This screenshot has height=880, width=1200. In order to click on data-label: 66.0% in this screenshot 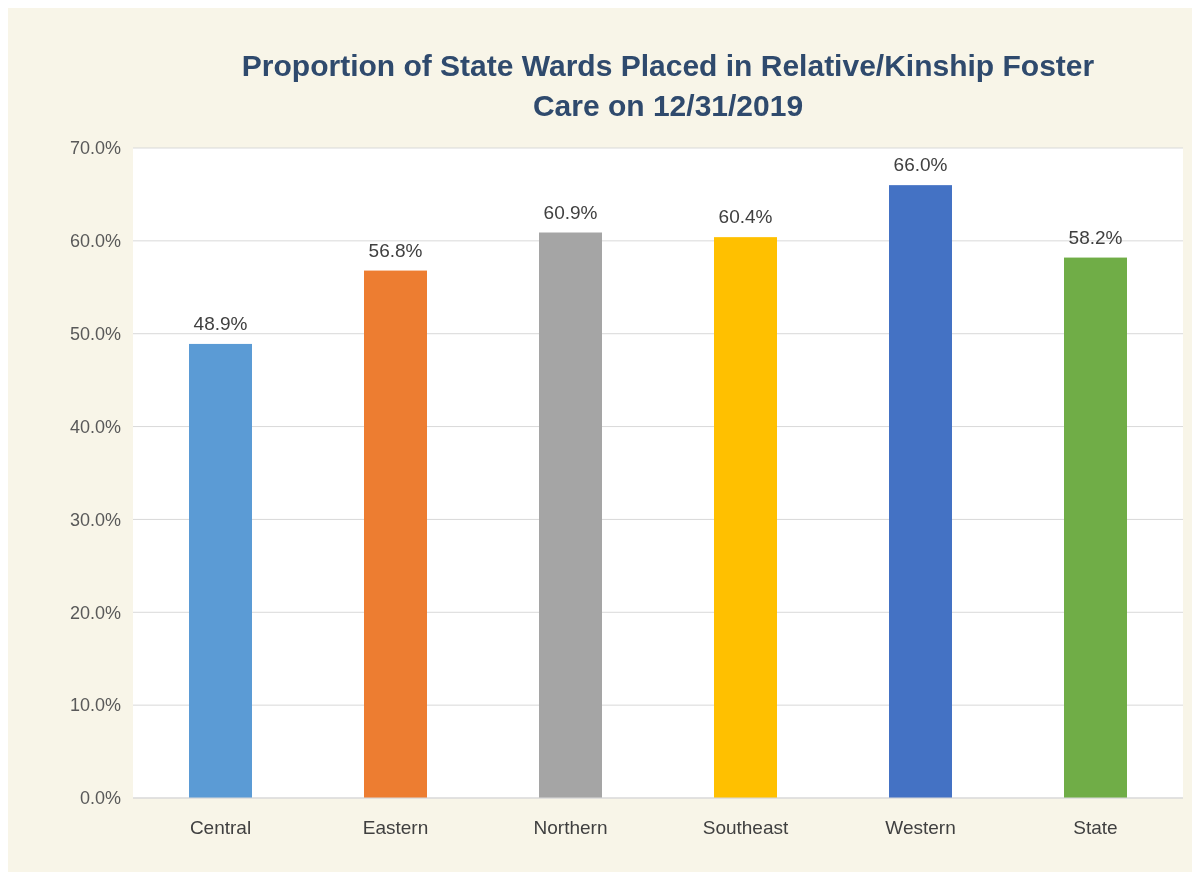, I will do `click(920, 165)`.